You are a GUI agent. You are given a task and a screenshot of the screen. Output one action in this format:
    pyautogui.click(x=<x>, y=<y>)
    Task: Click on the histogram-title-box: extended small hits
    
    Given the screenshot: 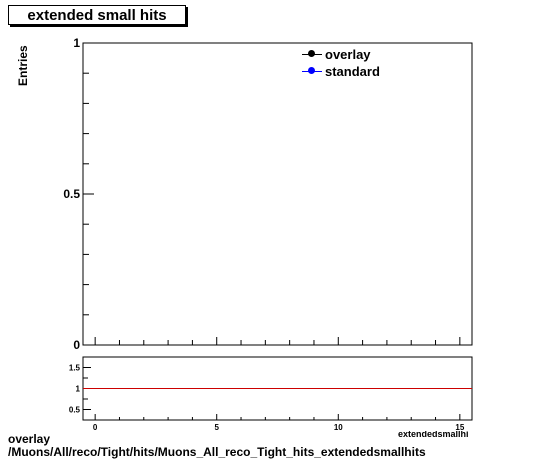 What is the action you would take?
    pyautogui.click(x=97, y=15)
    